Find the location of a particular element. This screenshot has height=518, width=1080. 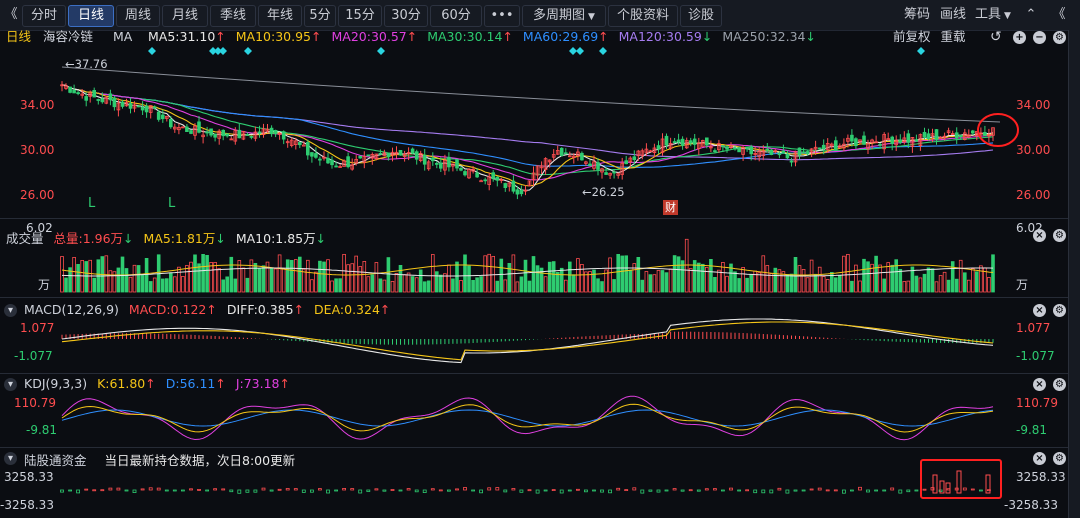

tab-daily: 日线 is located at coordinates (91, 16).